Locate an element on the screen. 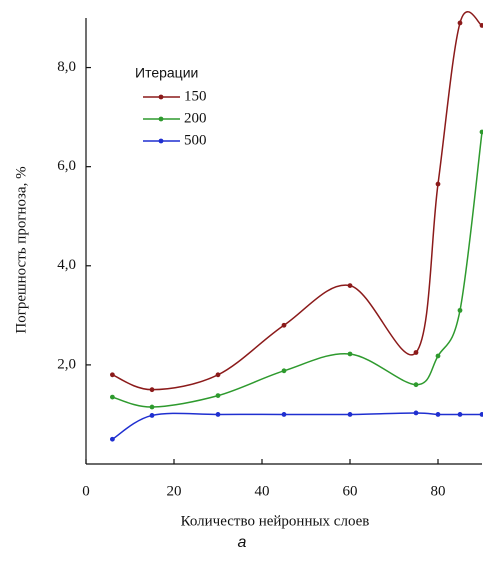  y-tick-label: 2,0 is located at coordinates (66, 364).